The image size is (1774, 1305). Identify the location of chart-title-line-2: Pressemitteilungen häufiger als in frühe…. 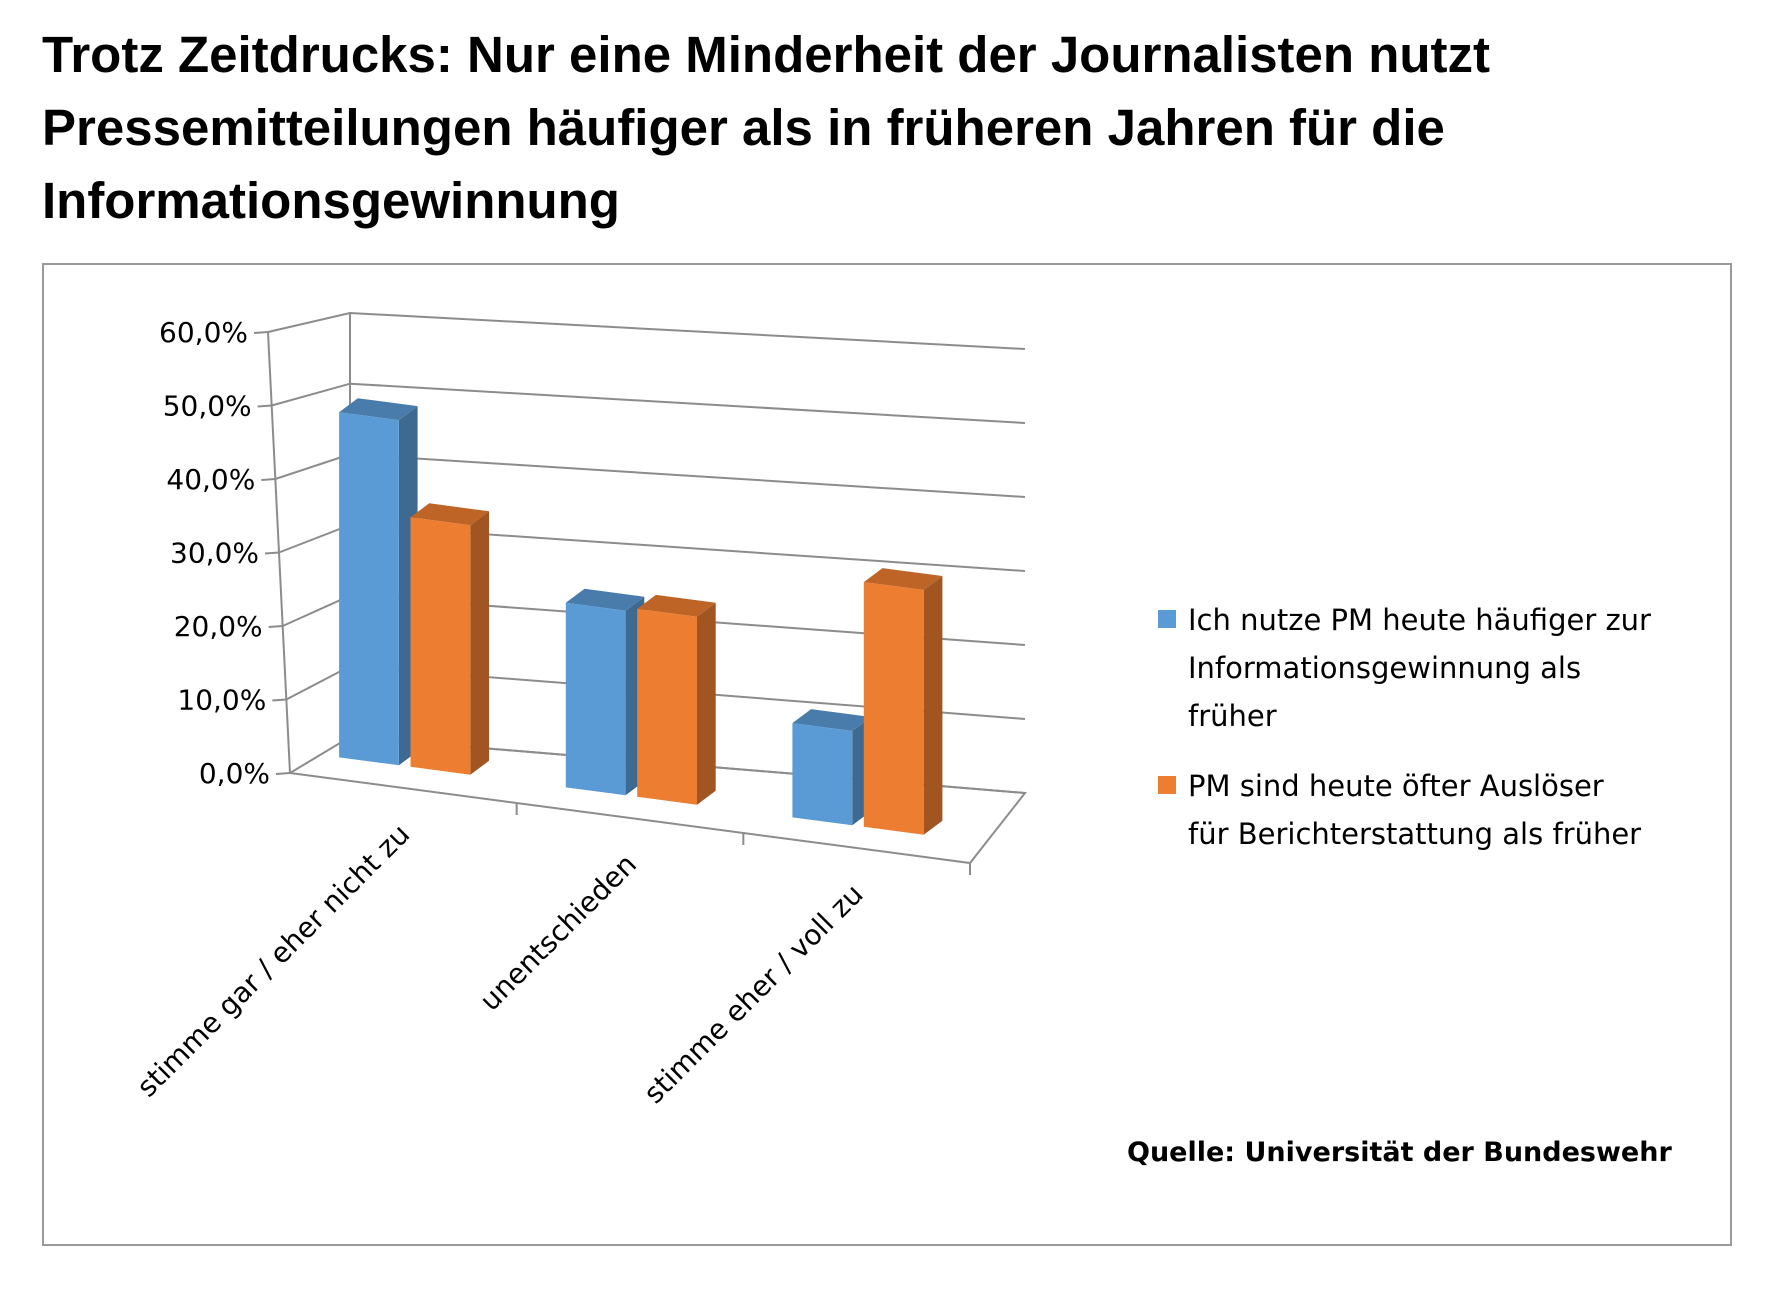
(743, 127).